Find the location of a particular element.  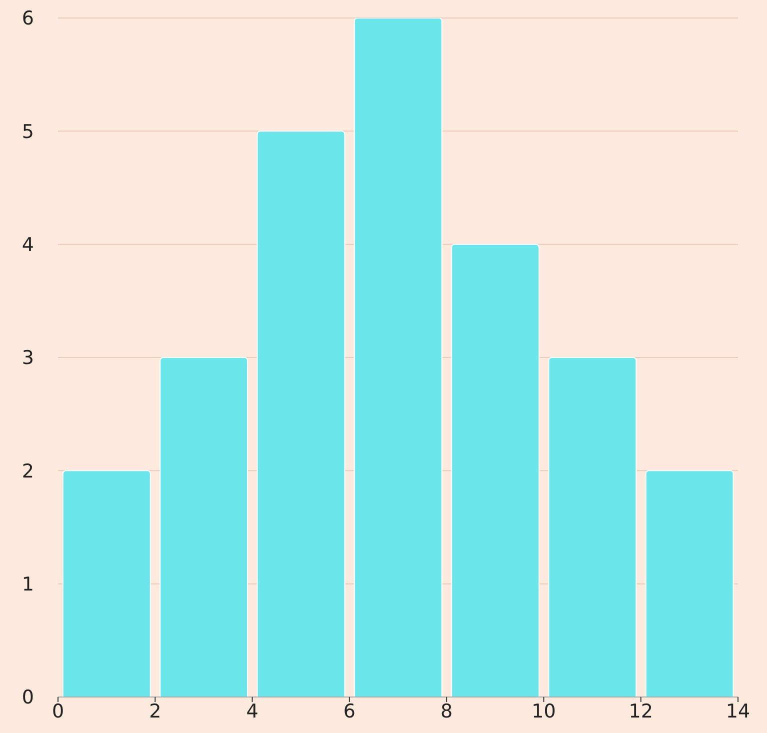

y-tick-label: 5 is located at coordinates (28, 131).